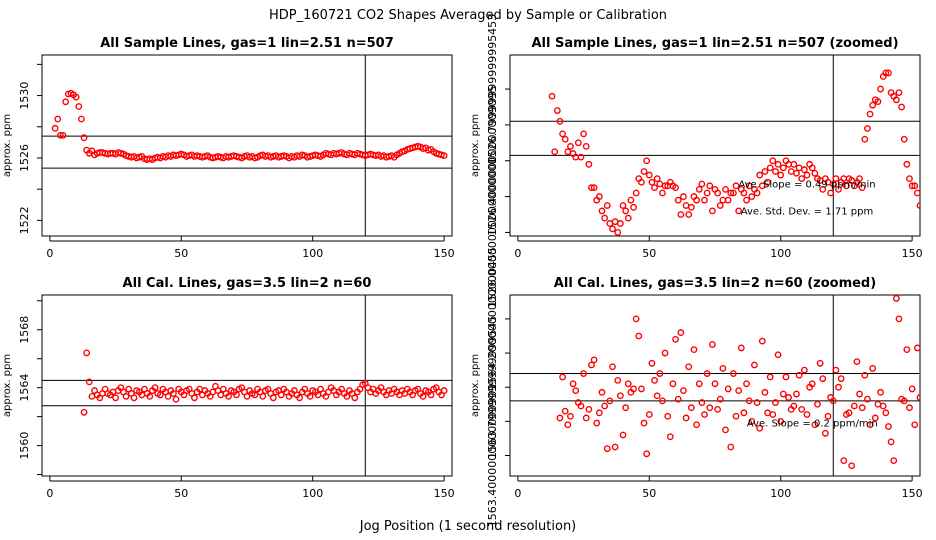 The image size is (936, 540). Describe the element at coordinates (247, 385) in the screenshot. I see `plot-frame` at that location.